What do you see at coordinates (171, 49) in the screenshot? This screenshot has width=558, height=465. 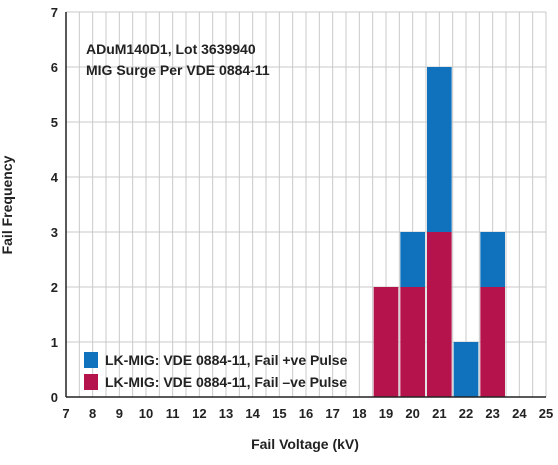 I see `annotation-line-1: ADuM140D1, Lot 3639940` at bounding box center [171, 49].